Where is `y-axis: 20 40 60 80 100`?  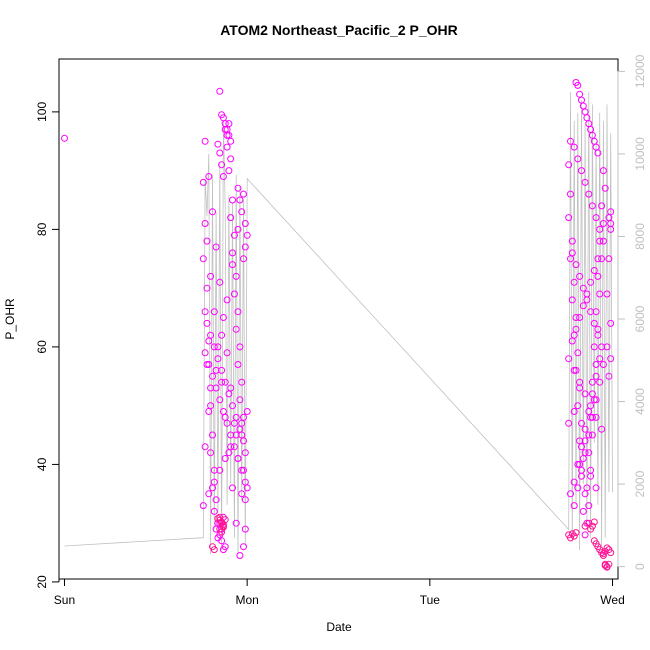
y-axis: 20 40 60 80 100 is located at coordinates (47, 345).